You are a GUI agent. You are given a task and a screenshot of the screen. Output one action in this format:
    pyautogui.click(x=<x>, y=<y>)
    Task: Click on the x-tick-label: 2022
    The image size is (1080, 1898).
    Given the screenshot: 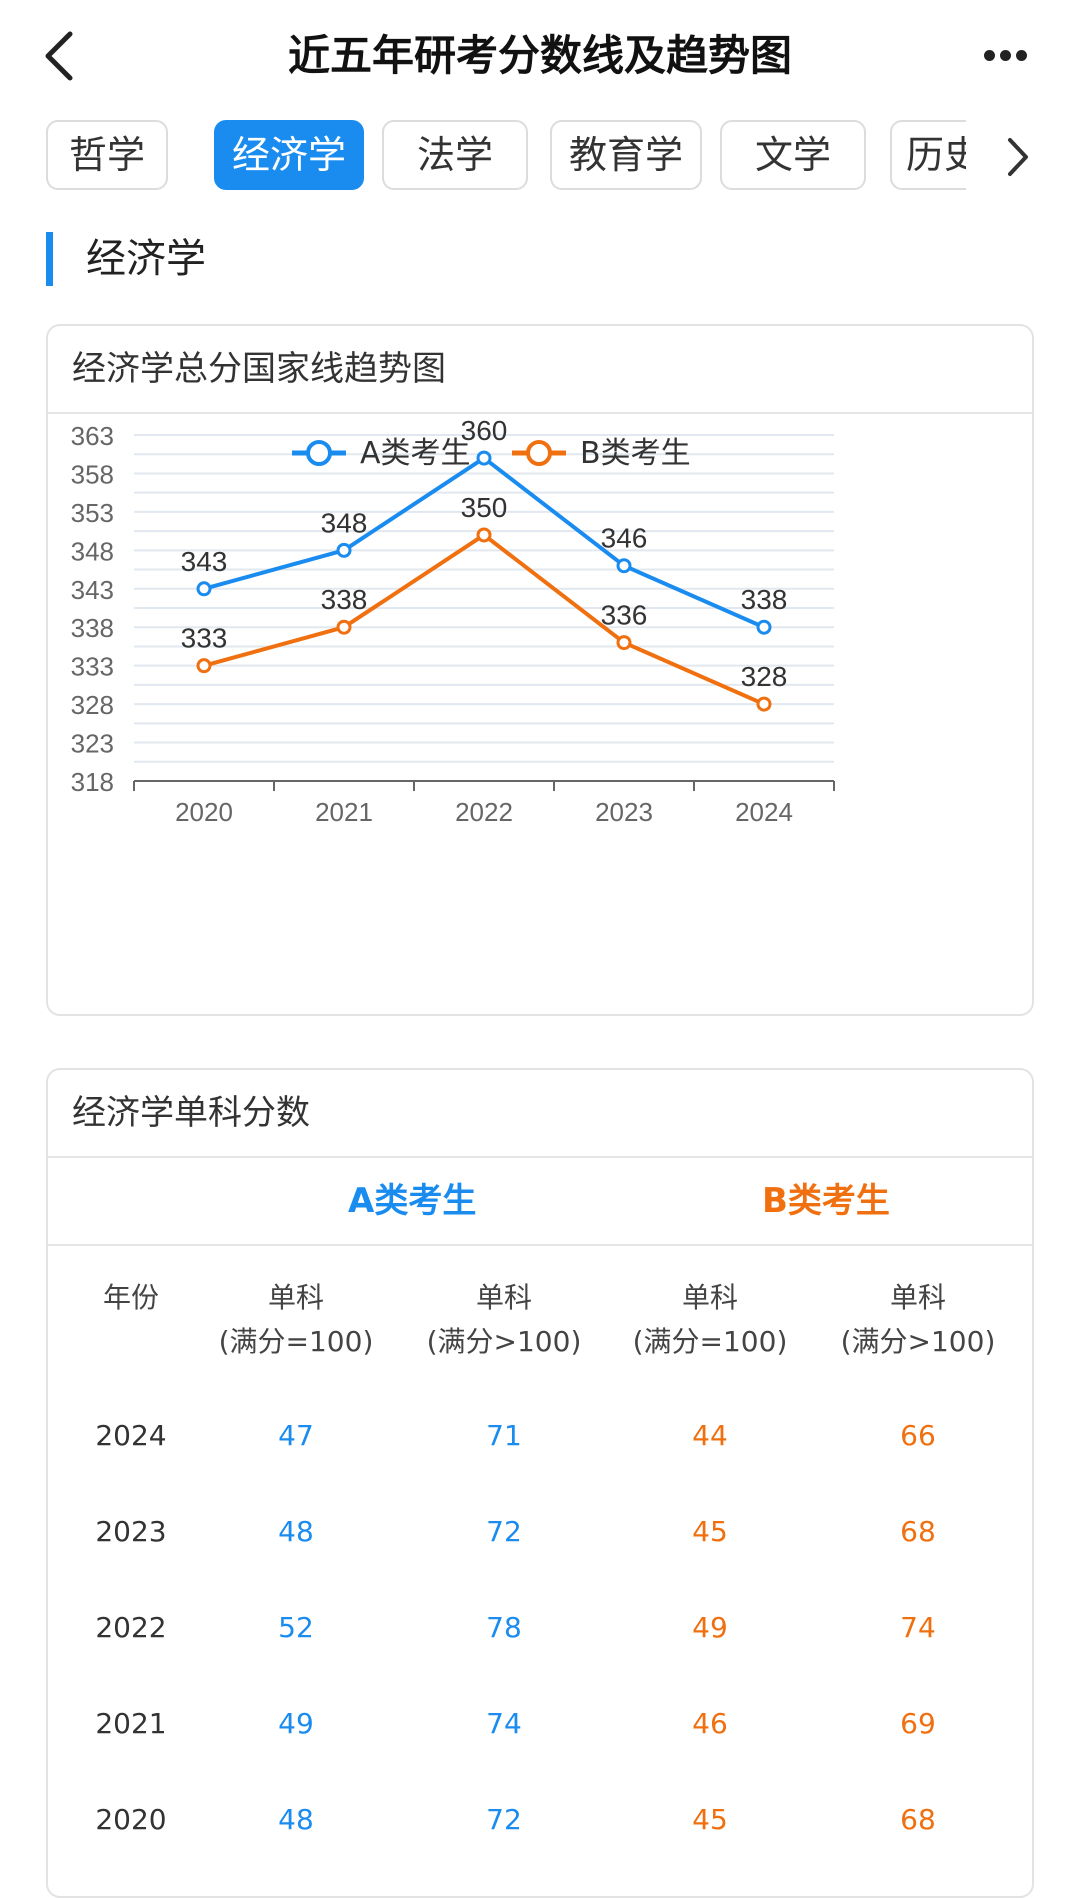 What is the action you would take?
    pyautogui.click(x=484, y=812)
    